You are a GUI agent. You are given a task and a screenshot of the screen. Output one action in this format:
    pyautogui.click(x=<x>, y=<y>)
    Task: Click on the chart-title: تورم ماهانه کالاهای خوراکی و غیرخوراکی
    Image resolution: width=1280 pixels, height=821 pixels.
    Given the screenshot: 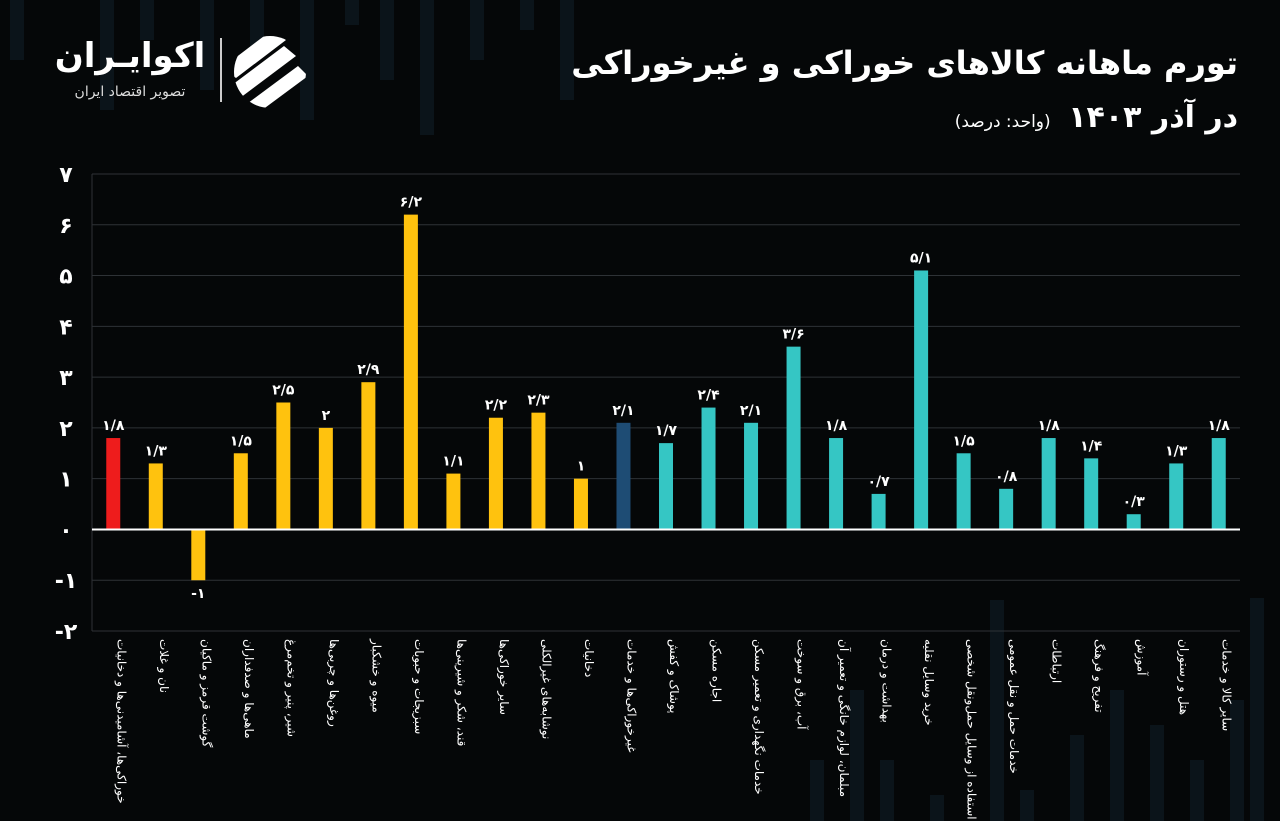 What is the action you would take?
    pyautogui.click(x=904, y=63)
    